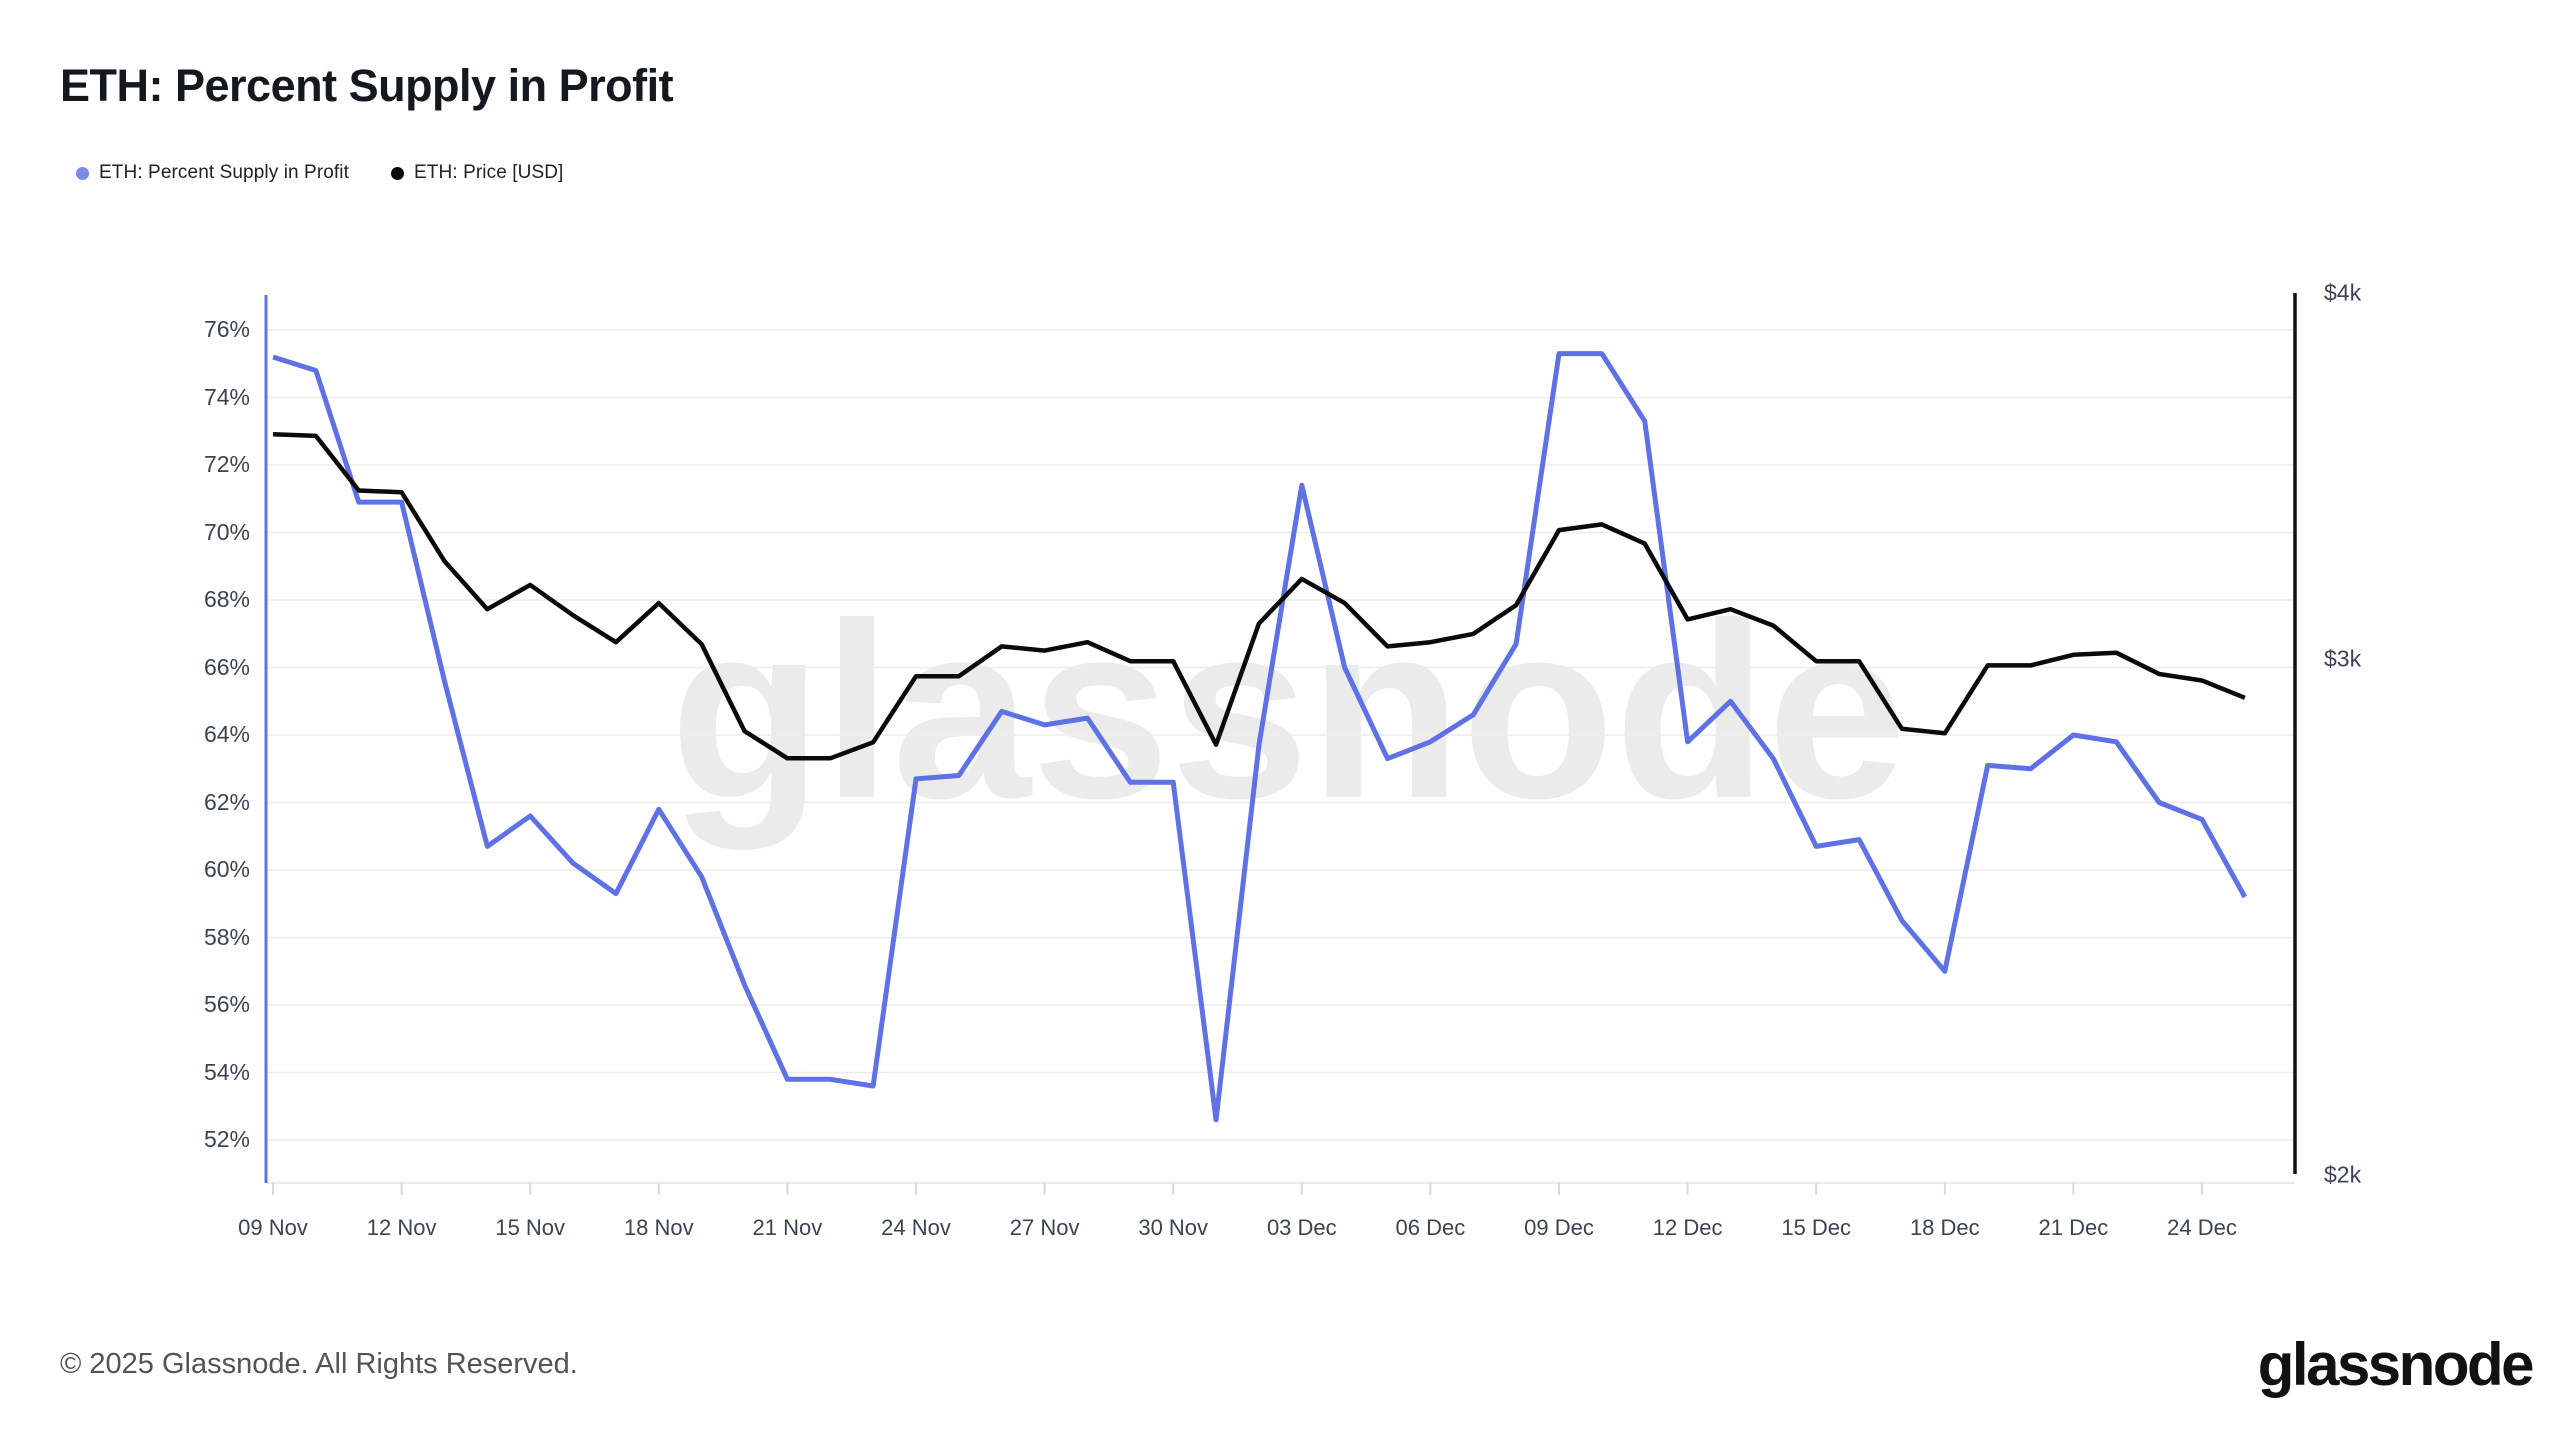 This screenshot has height=1440, width=2560. Describe the element at coordinates (2343, 292) in the screenshot. I see `ytick-right-label: $4k` at that location.